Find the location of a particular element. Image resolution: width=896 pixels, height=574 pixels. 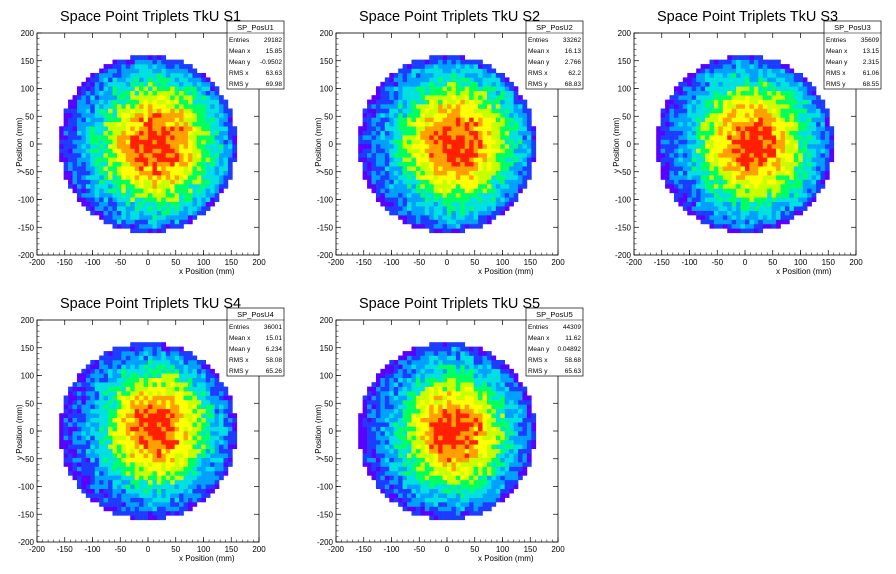

y-tick-label: 200 is located at coordinates (625, 33).